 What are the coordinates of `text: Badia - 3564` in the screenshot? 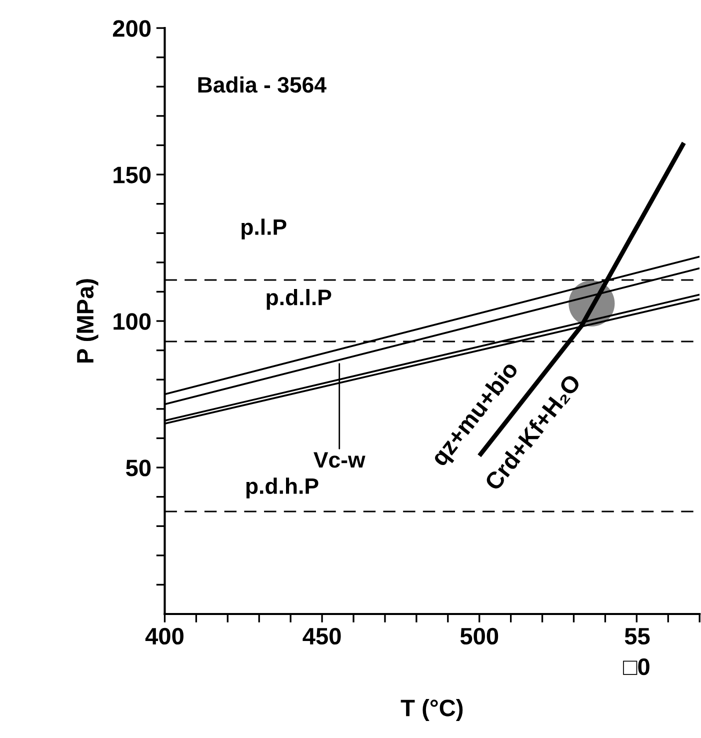 It's located at (262, 84).